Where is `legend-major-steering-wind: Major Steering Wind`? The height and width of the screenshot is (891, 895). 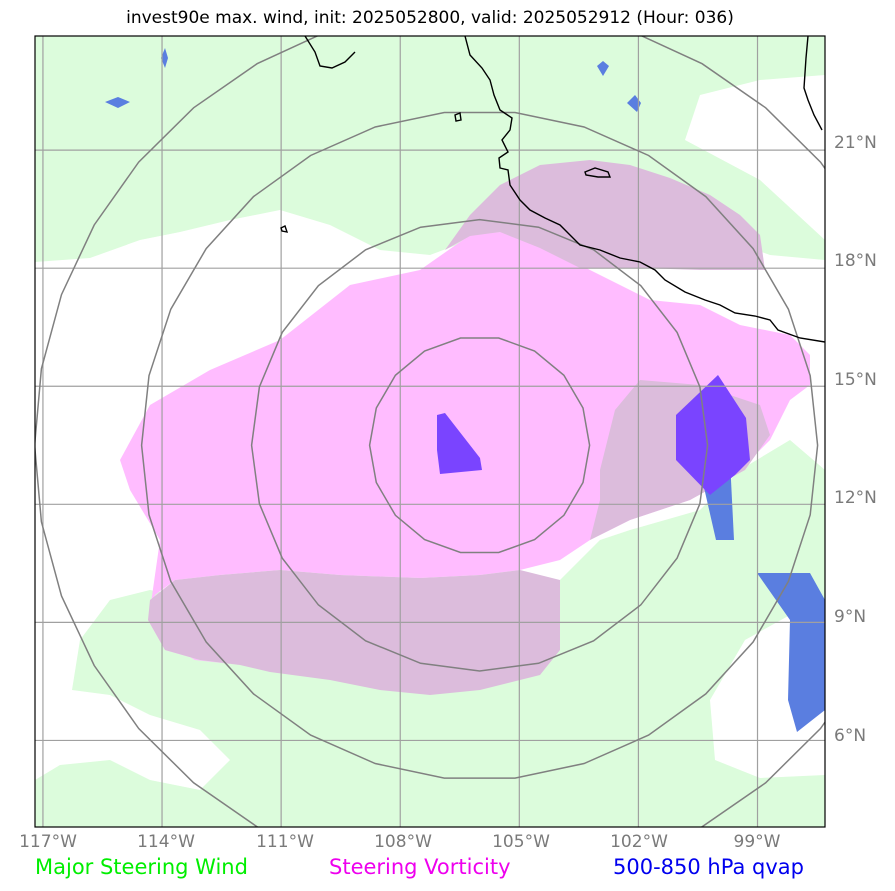 legend-major-steering-wind: Major Steering Wind is located at coordinates (141, 867).